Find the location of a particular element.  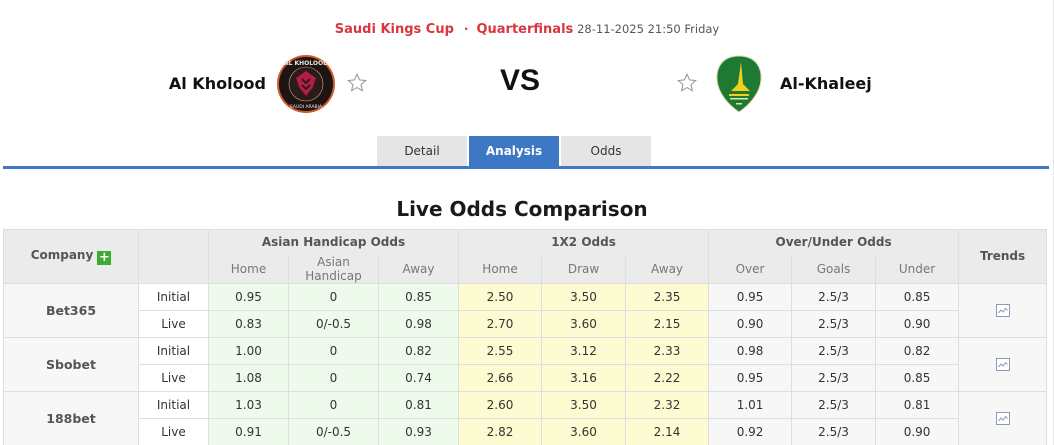

ah-away-odds: 0.82 is located at coordinates (418, 350).